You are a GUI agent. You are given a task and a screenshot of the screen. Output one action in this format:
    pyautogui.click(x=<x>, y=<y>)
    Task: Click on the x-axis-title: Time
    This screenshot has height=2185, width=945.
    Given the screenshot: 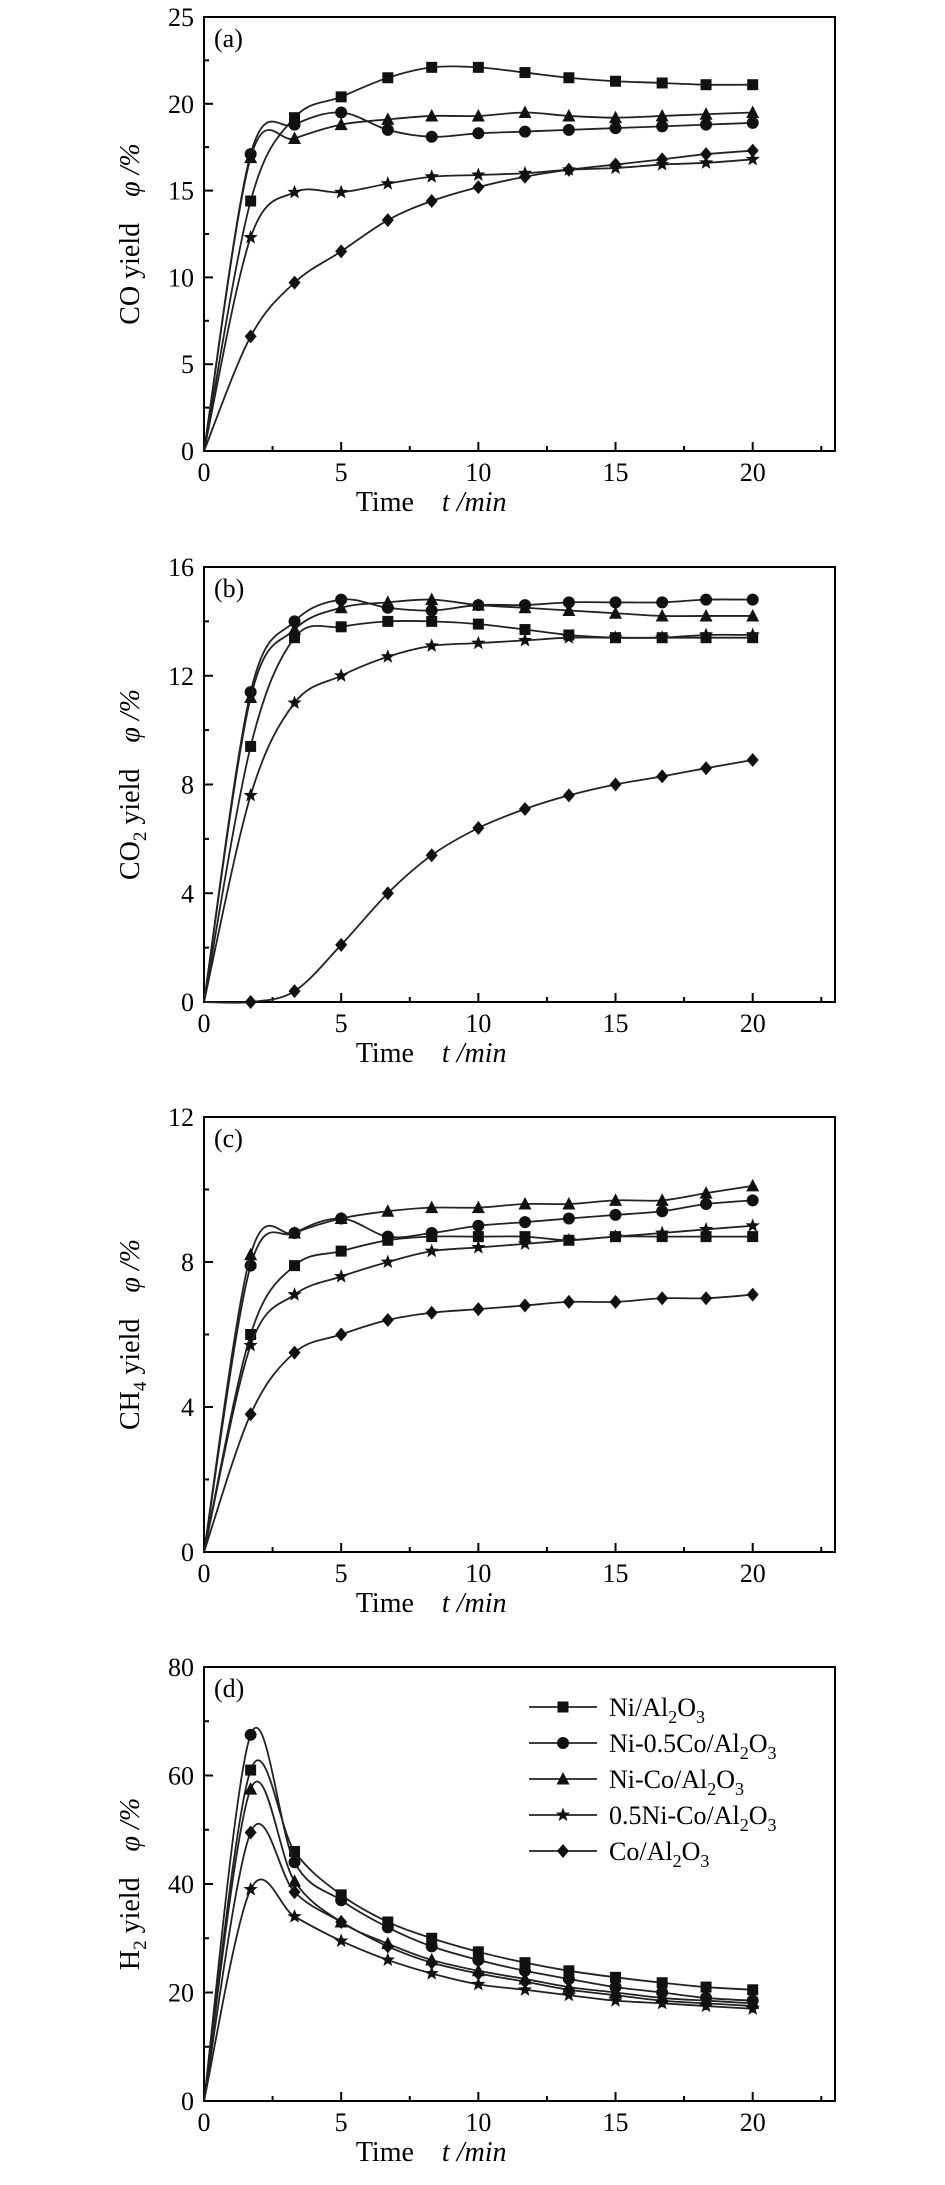 What is the action you would take?
    pyautogui.click(x=385, y=1603)
    